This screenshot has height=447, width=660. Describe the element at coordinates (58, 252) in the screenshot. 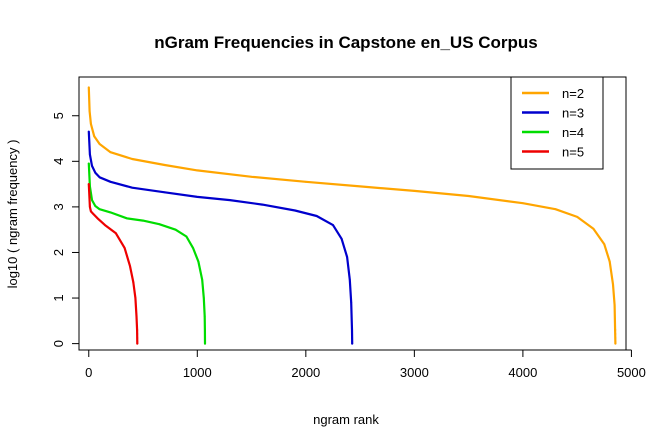

I see `y-tick-label: 2` at that location.